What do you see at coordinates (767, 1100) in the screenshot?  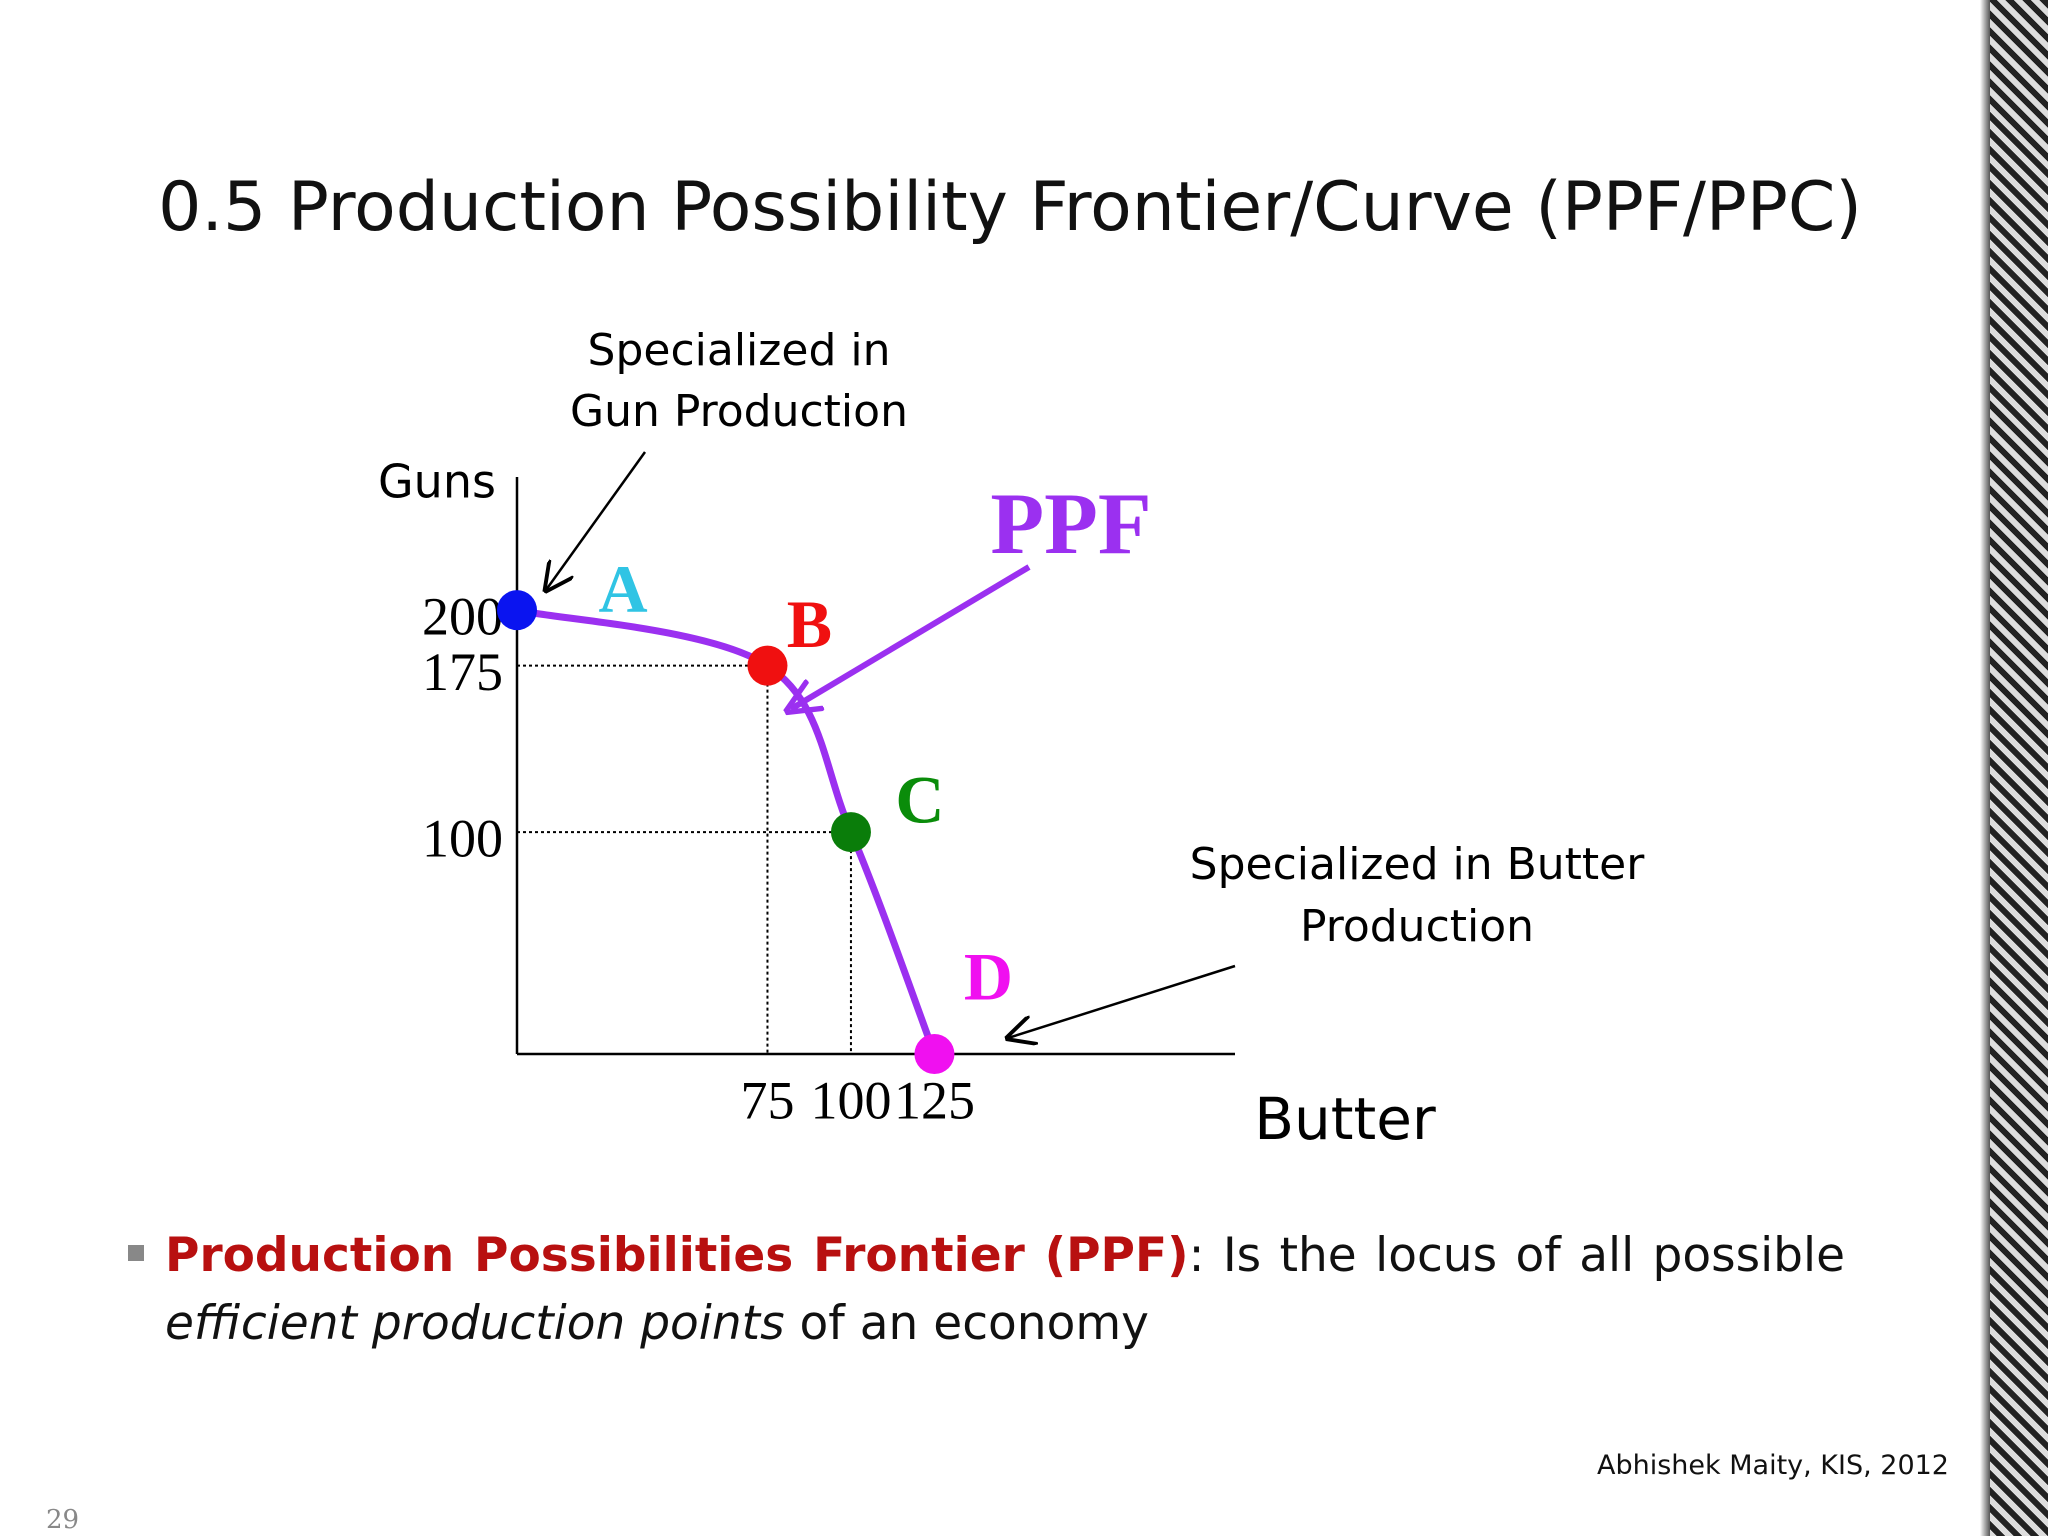 I see `x-tick-label: 75` at bounding box center [767, 1100].